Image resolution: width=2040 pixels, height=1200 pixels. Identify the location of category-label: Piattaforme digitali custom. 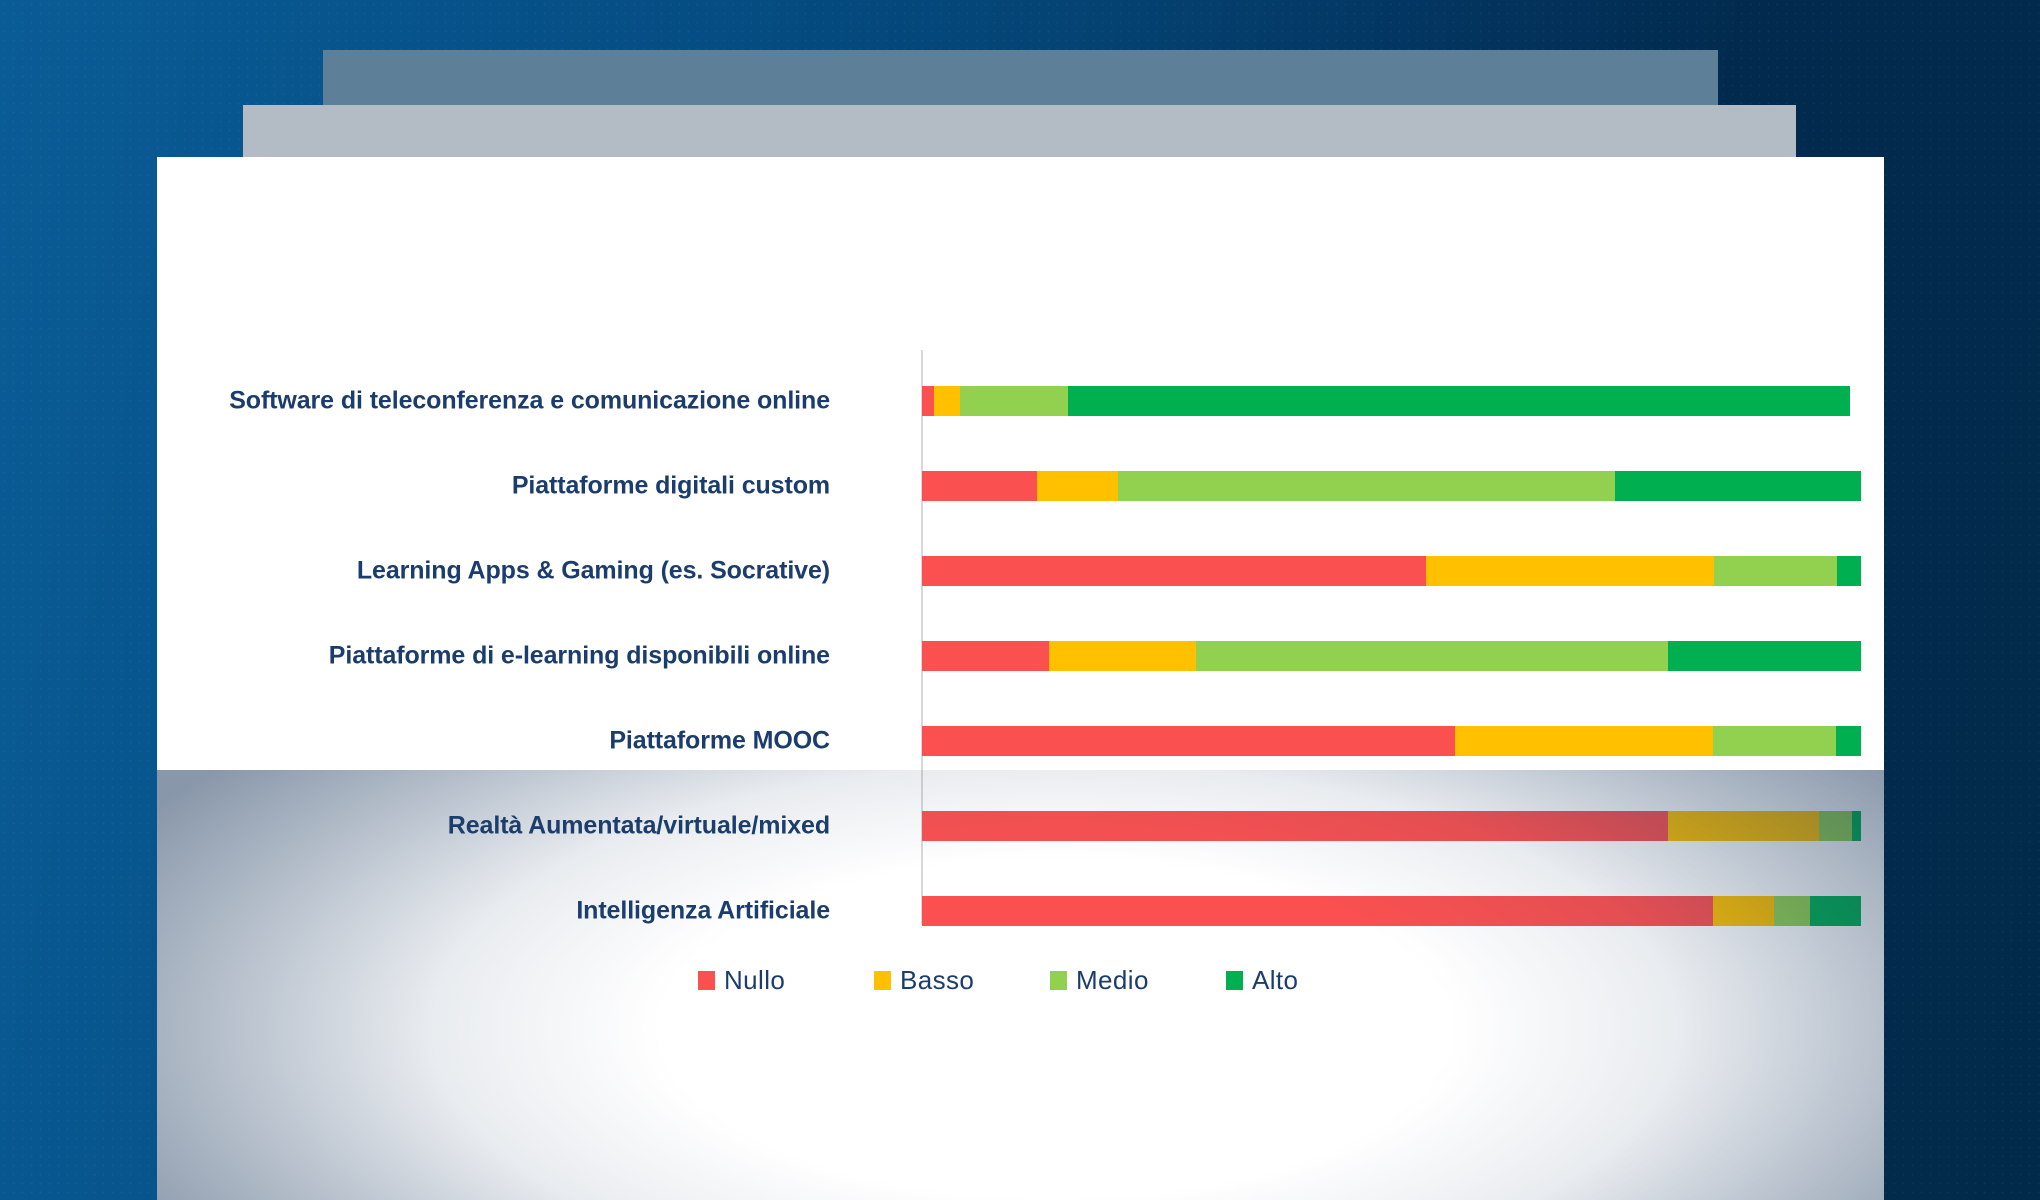
(670, 485).